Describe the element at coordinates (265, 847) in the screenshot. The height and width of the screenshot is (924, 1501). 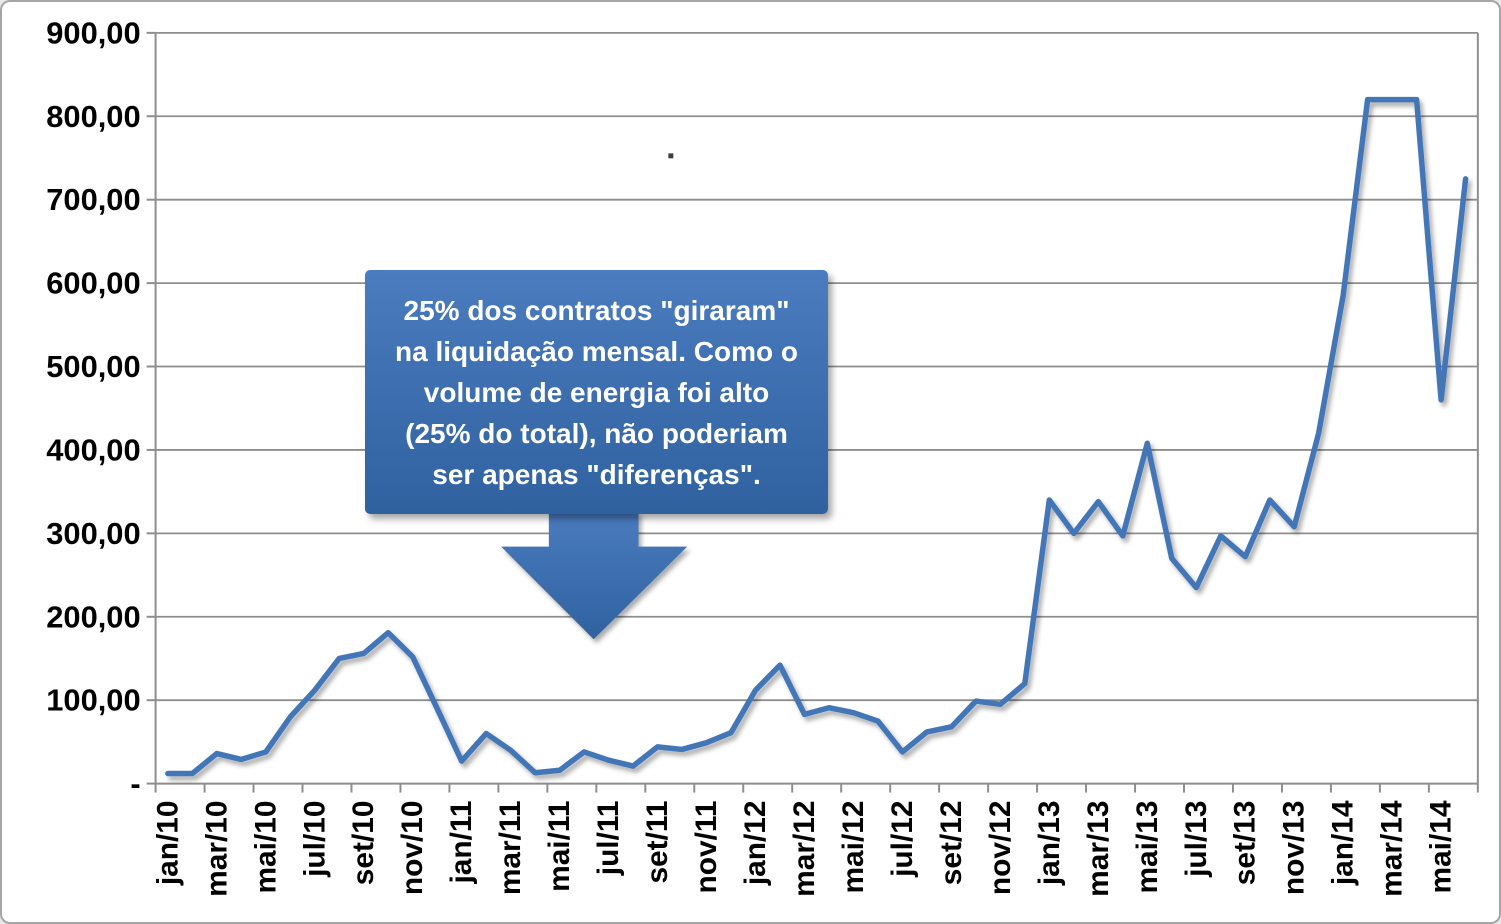
I see `x-axis-label: mai/10` at that location.